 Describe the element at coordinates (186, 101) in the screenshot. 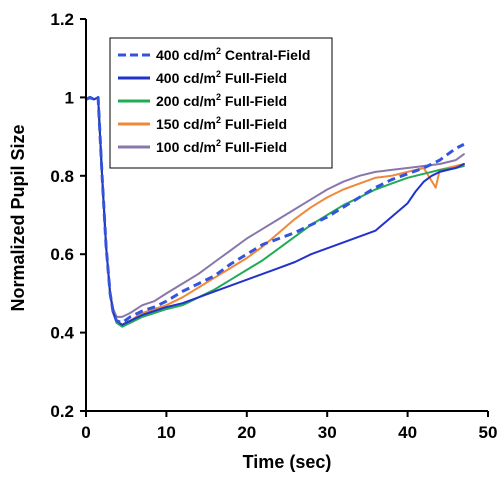

I see `legend-entry-label: 200 cd/m` at that location.